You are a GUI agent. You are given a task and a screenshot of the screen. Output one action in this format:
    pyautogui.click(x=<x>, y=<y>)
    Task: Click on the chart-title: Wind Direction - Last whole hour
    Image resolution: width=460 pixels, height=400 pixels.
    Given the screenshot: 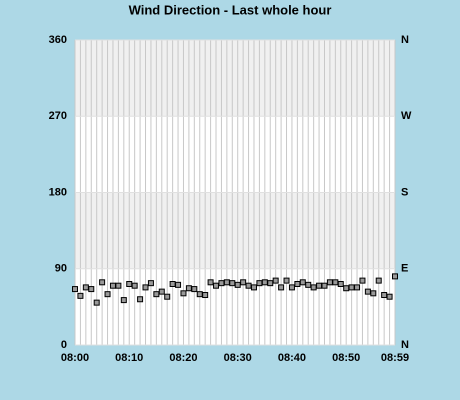 What is the action you would take?
    pyautogui.click(x=230, y=9)
    